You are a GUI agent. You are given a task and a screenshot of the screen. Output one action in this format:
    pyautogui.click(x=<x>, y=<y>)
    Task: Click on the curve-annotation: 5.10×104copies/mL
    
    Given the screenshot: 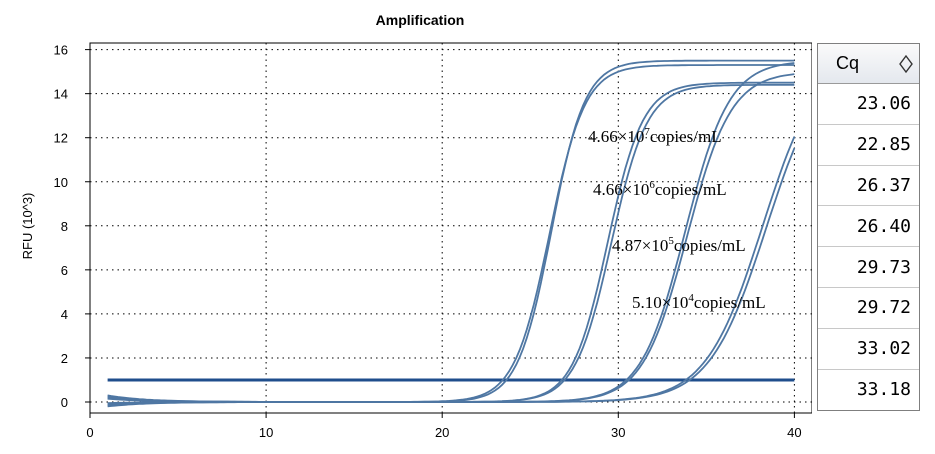 What is the action you would take?
    pyautogui.click(x=699, y=302)
    